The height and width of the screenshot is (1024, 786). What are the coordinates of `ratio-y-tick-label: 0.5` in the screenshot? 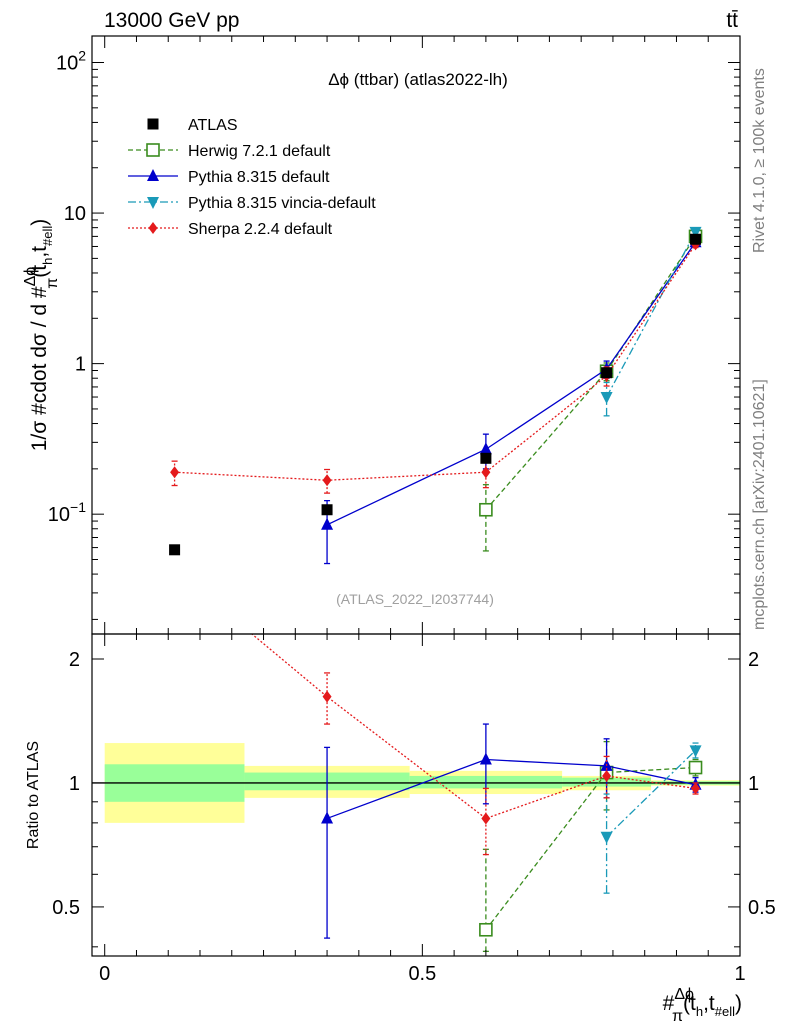 It's located at (66, 908).